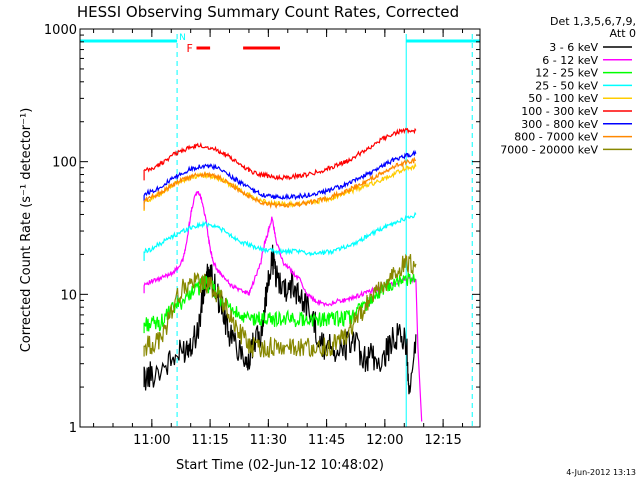  I want to click on y-tick-label: 1000, so click(60, 30).